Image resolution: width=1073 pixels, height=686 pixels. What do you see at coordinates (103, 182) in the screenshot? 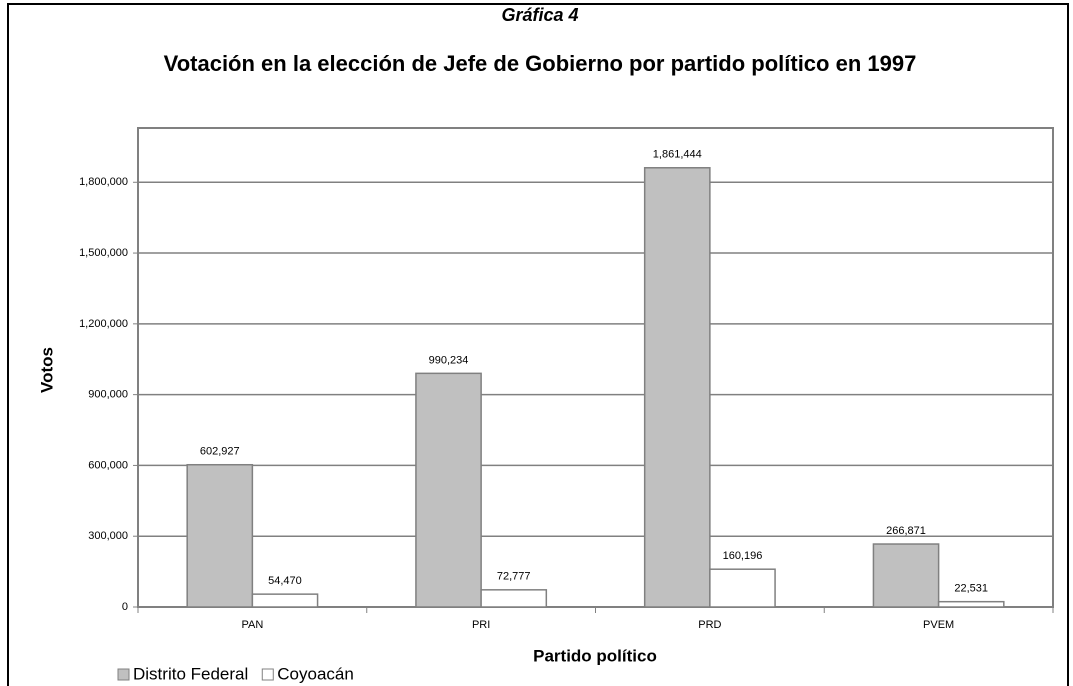
I see `y-tick-label: 1,800,000` at bounding box center [103, 182].